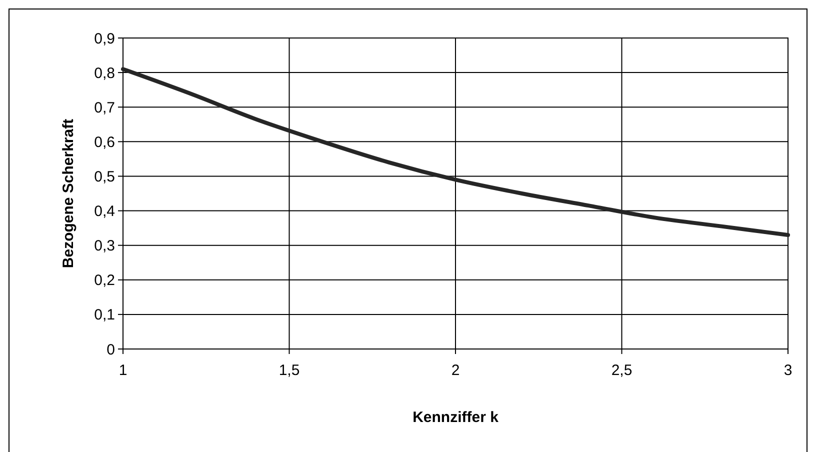  I want to click on y-tick-label: 0,9, so click(104, 39).